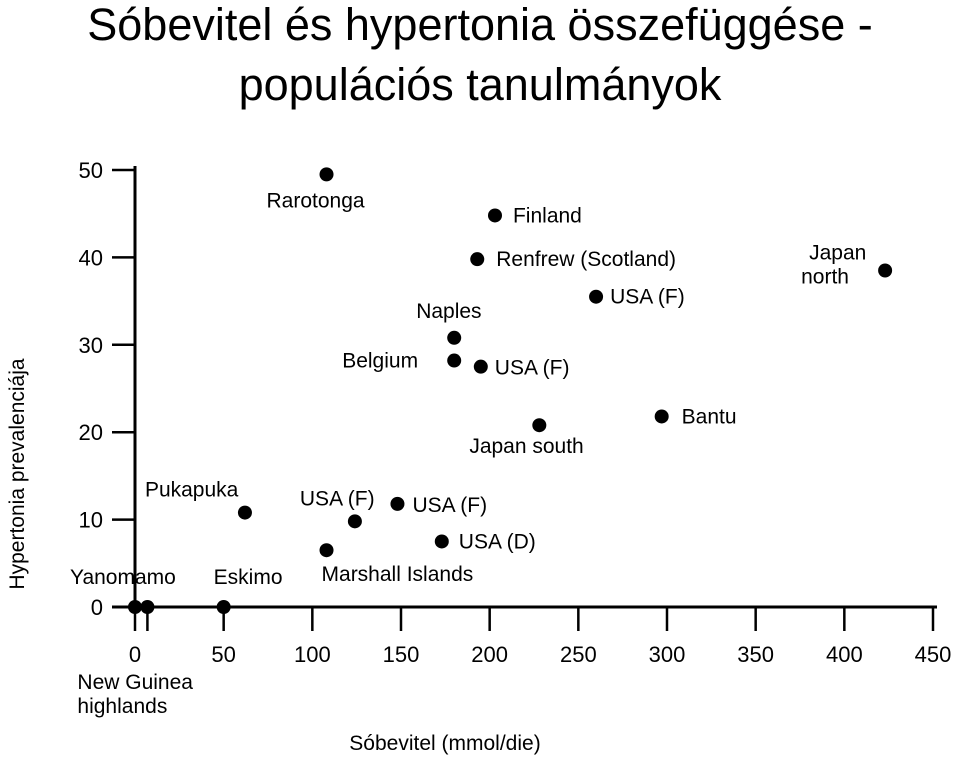 This screenshot has height=757, width=960. What do you see at coordinates (135, 654) in the screenshot?
I see `x-tick-label: 0` at bounding box center [135, 654].